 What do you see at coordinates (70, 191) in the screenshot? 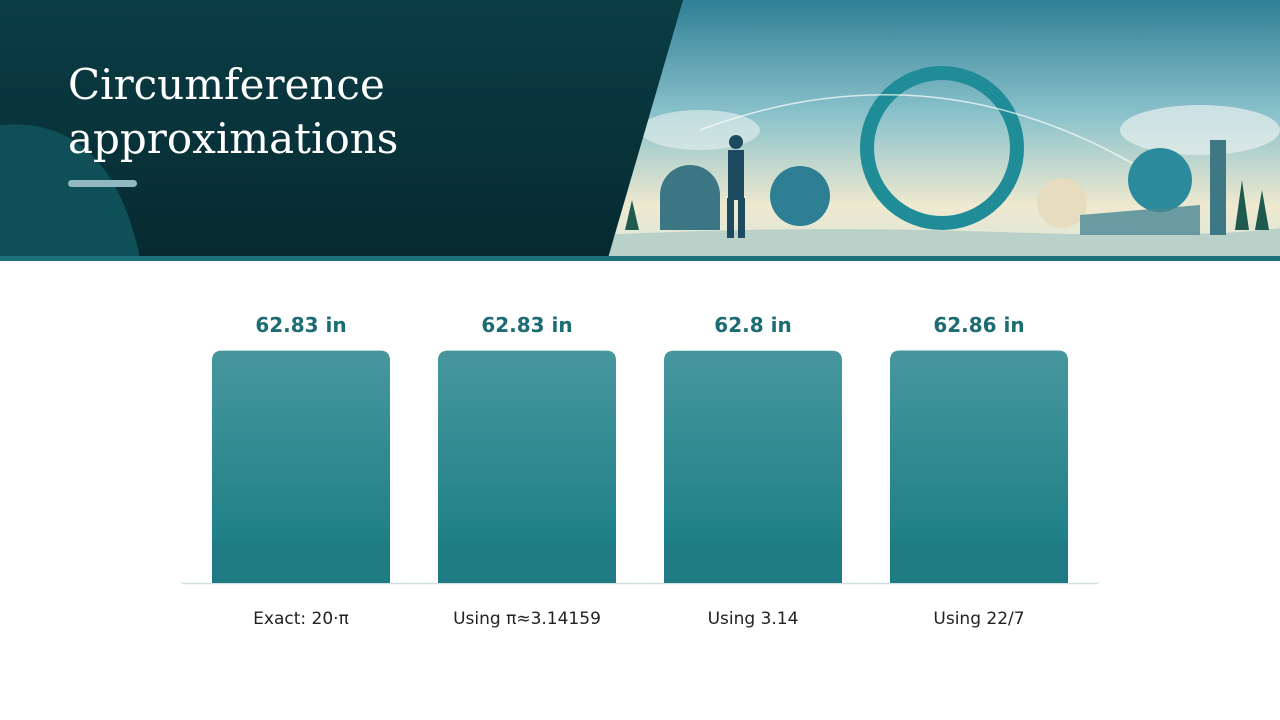
I see `header-curve` at bounding box center [70, 191].